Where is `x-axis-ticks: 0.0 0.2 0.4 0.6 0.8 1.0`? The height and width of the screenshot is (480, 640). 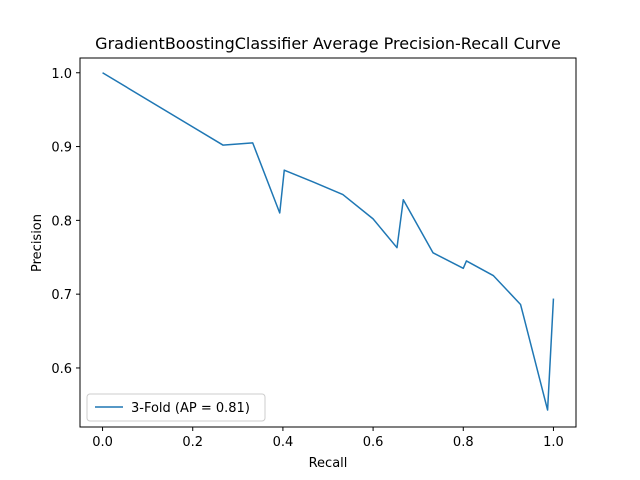 x-axis-ticks: 0.0 0.2 0.4 0.6 0.8 1.0 is located at coordinates (328, 438).